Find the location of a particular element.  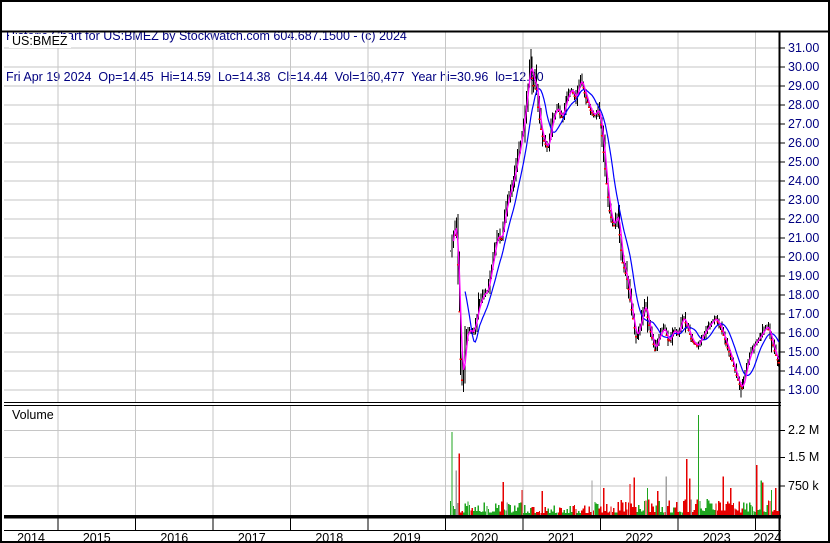

volume-tick-label: 1.5 M is located at coordinates (804, 456).